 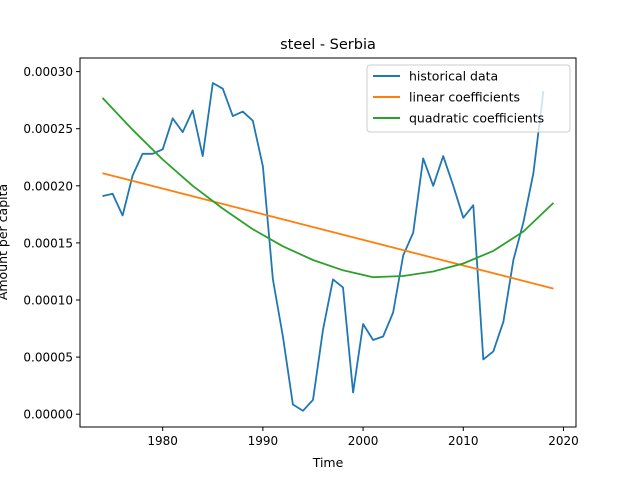 What do you see at coordinates (363, 441) in the screenshot?
I see `x-tick-label: 2000` at bounding box center [363, 441].